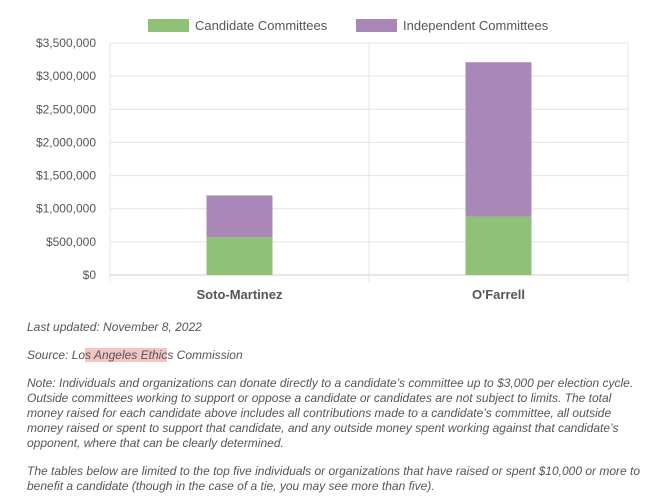 This screenshot has height=500, width=670. What do you see at coordinates (66, 109) in the screenshot?
I see `y-tick-label: $2,500,000` at bounding box center [66, 109].